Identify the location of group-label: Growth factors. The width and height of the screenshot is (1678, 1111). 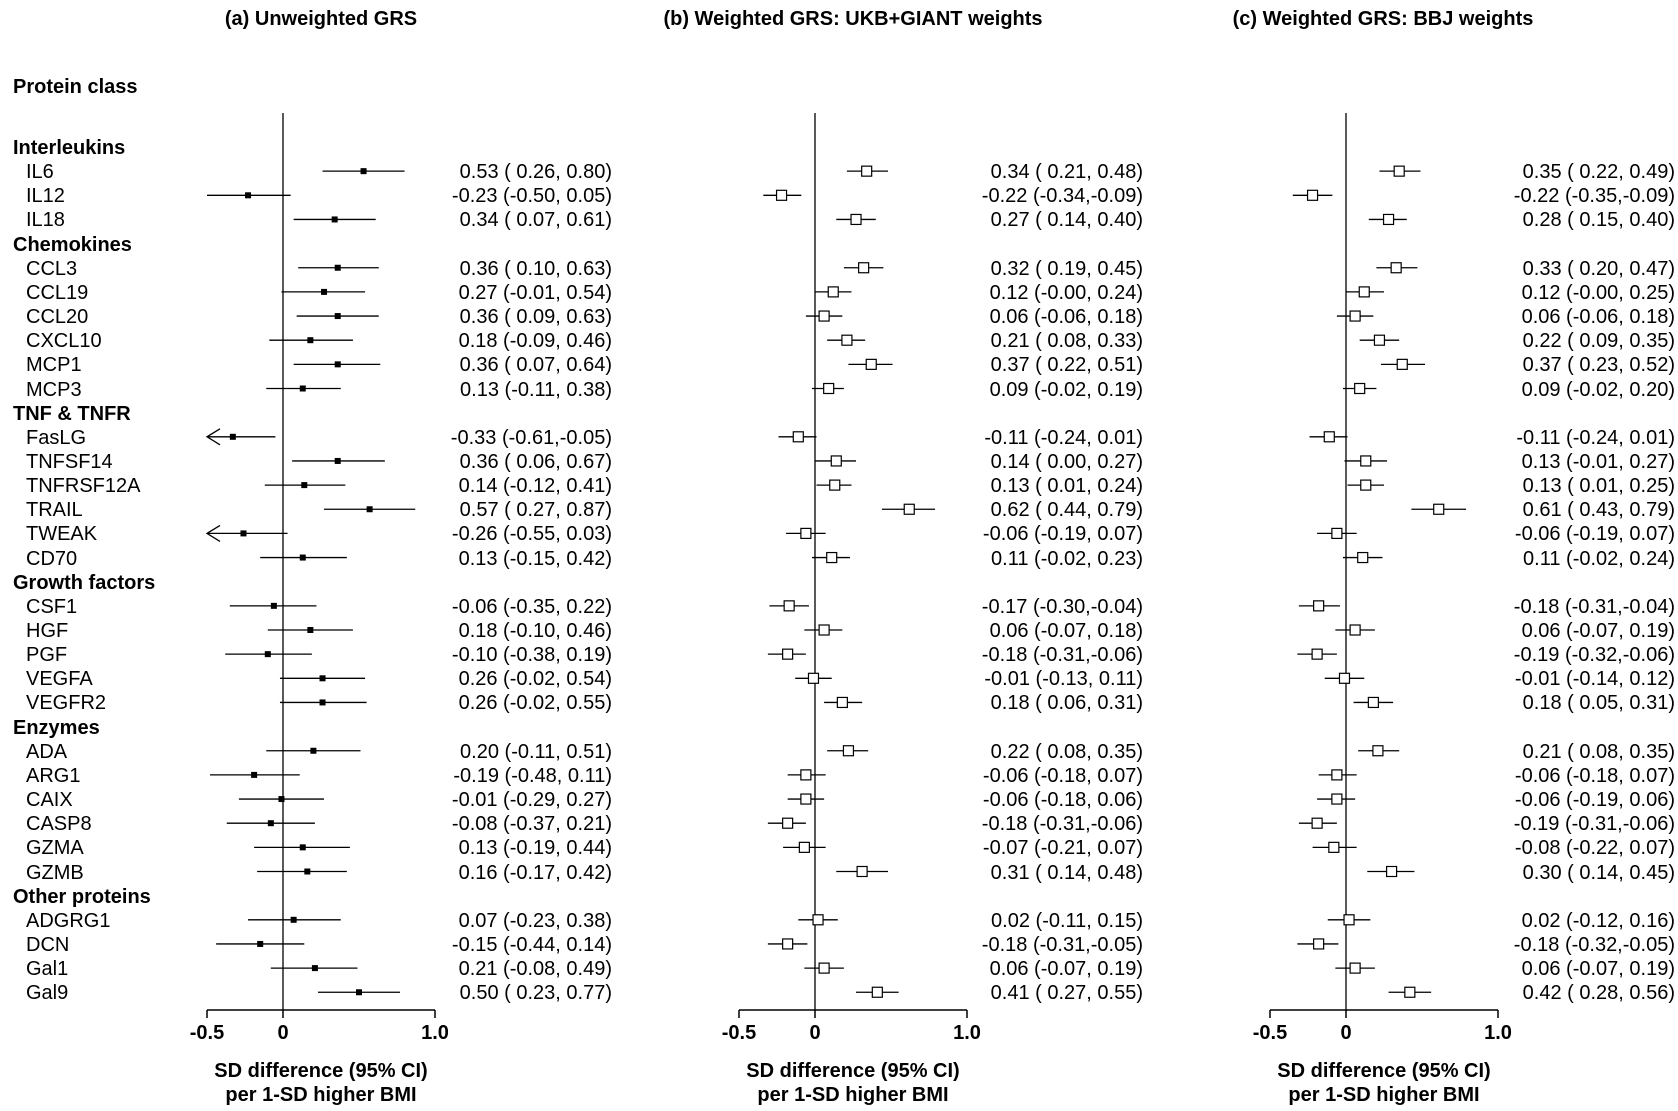
(84, 582).